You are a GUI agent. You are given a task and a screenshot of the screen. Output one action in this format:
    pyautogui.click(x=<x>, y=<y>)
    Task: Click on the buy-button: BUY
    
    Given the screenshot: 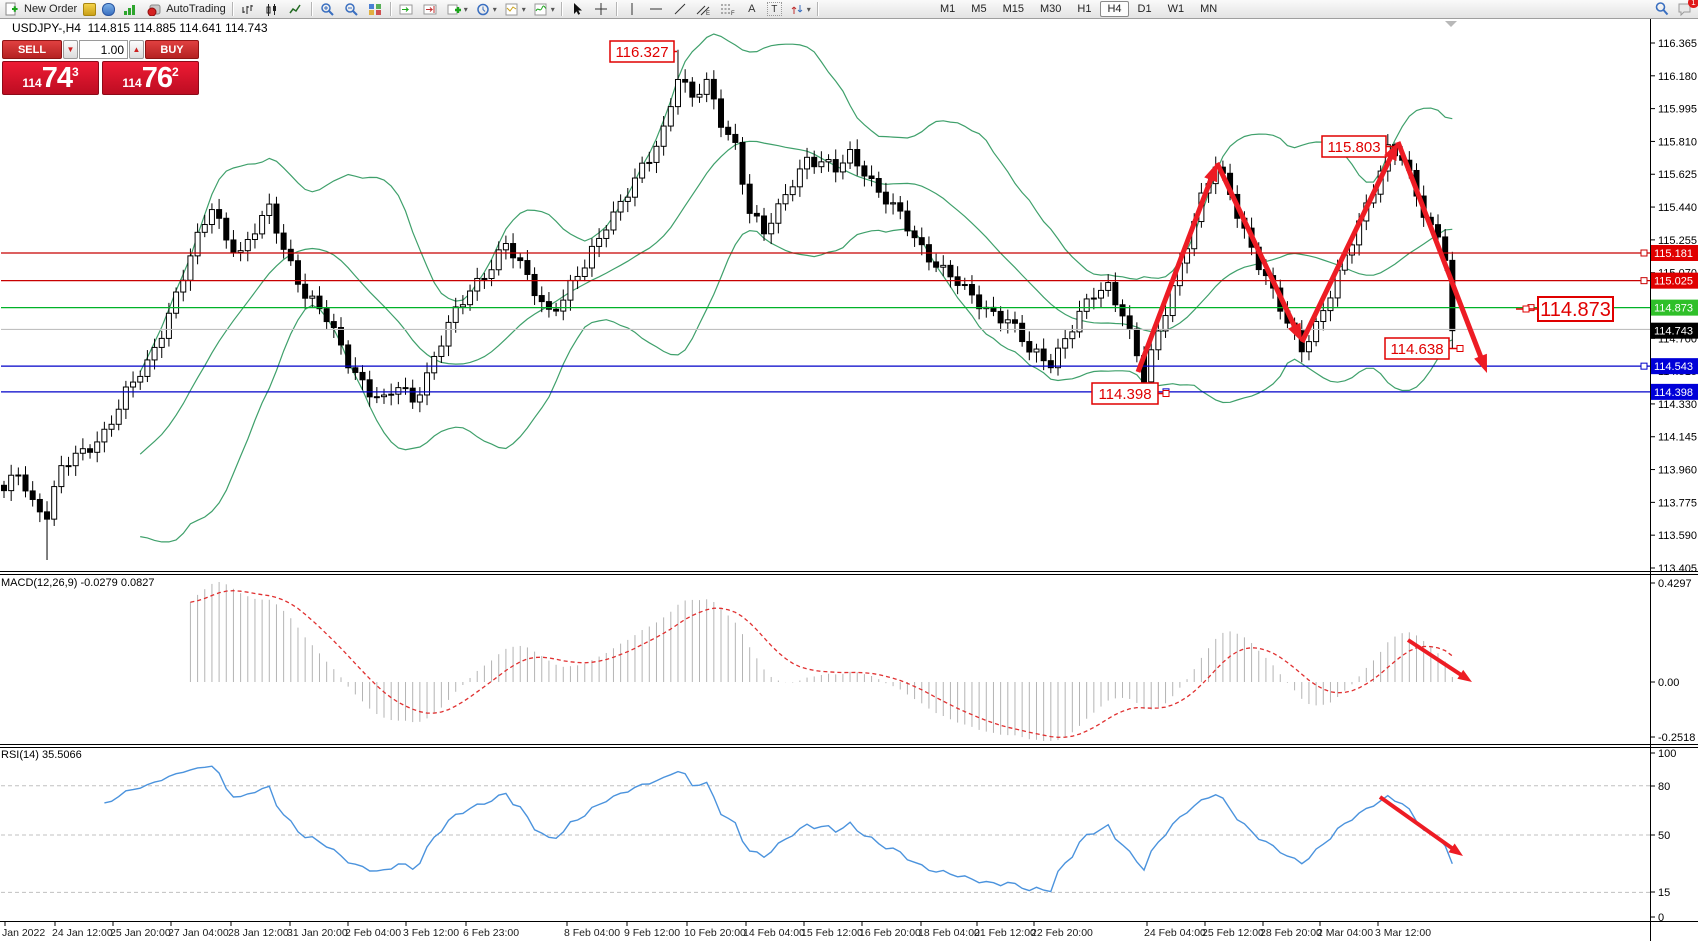 What is the action you would take?
    pyautogui.click(x=172, y=49)
    